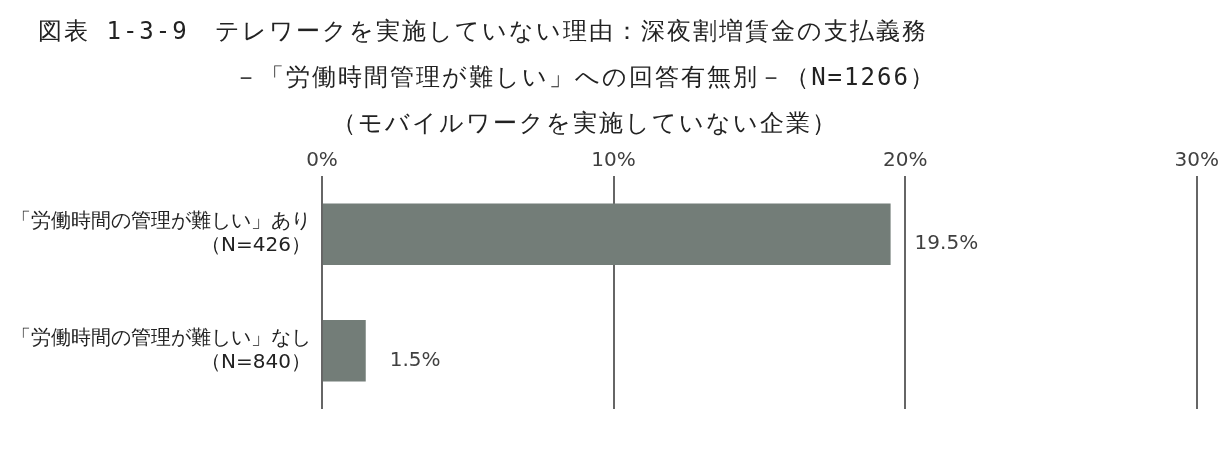 Image resolution: width=1230 pixels, height=459 pixels. What do you see at coordinates (161, 232) in the screenshot?
I see `y-tick-label: 「労働時間の管理が難しい」あり（N=426）` at bounding box center [161, 232].